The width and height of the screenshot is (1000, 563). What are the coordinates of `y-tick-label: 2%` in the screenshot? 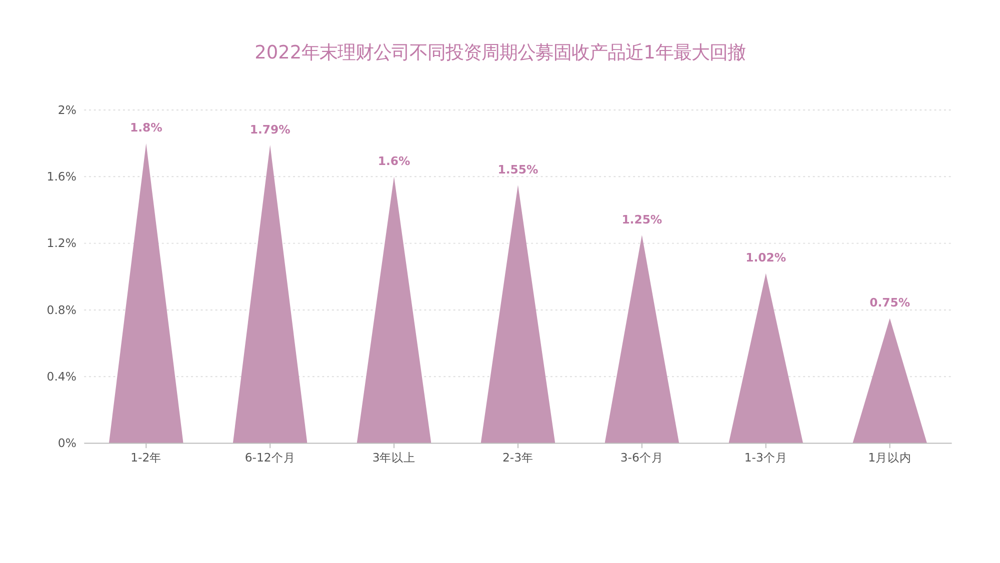 It's located at (67, 109).